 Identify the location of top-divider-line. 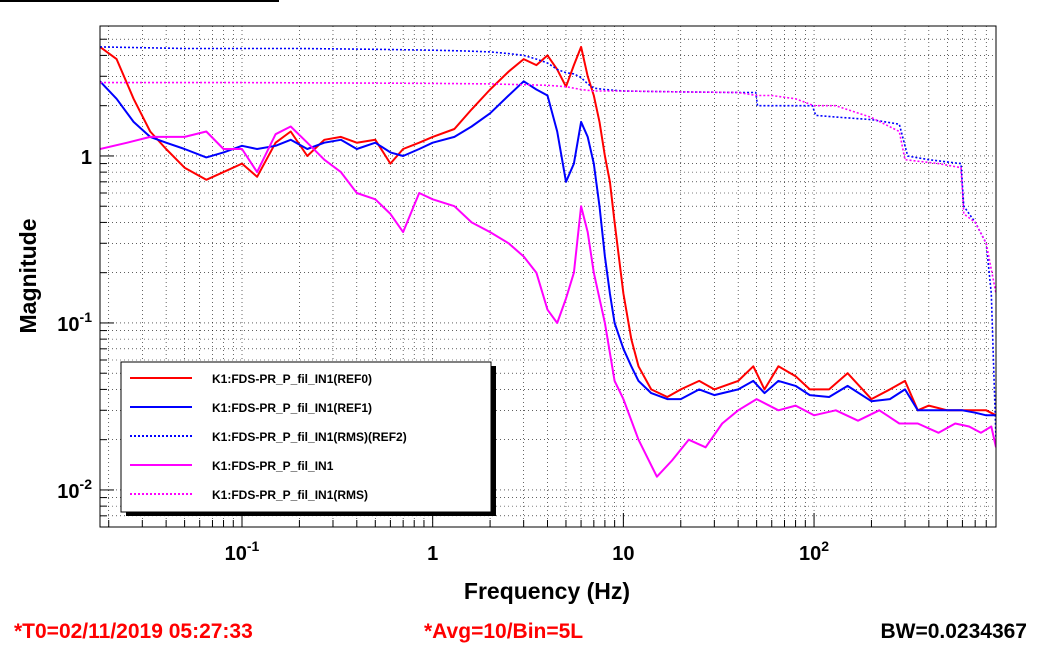
(139, 1).